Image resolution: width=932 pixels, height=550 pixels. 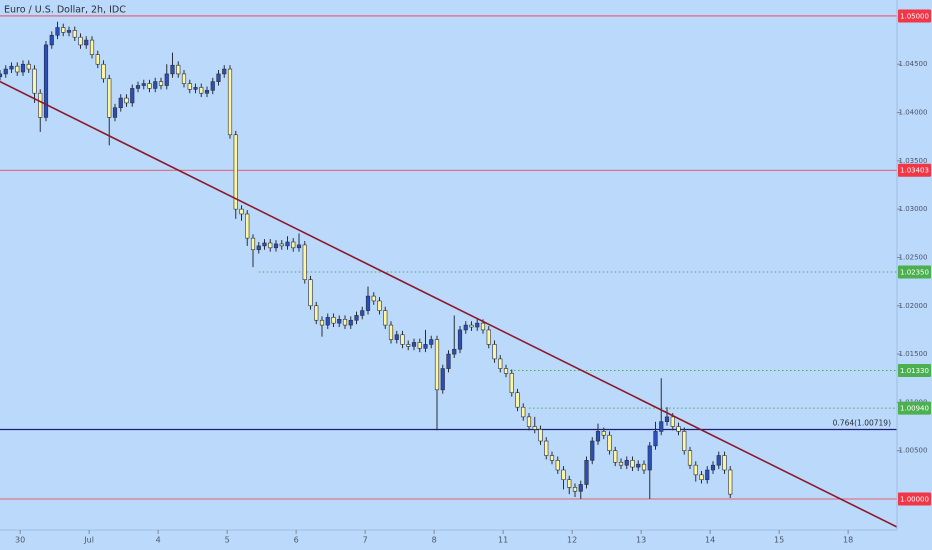 I want to click on price-label: 1.05000, so click(x=914, y=16).